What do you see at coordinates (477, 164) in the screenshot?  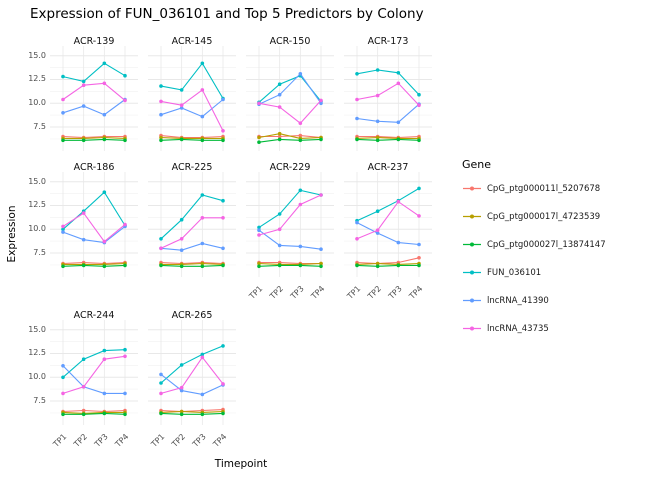 I see `legend-title: Gene` at bounding box center [477, 164].